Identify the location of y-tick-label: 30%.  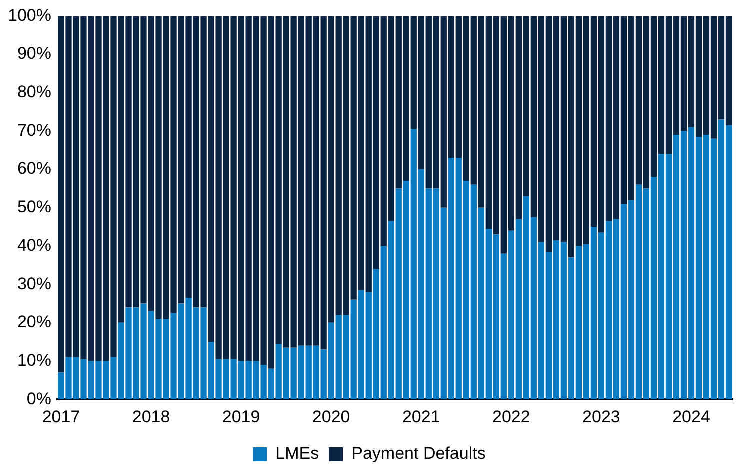
(34, 284).